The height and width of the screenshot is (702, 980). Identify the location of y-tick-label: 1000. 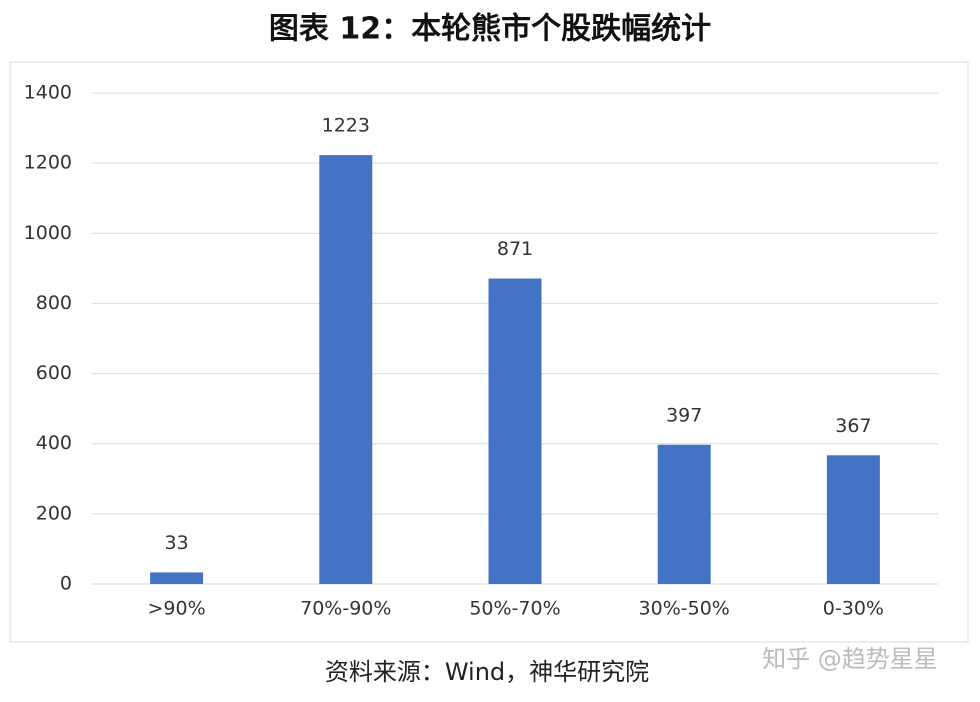
(48, 233).